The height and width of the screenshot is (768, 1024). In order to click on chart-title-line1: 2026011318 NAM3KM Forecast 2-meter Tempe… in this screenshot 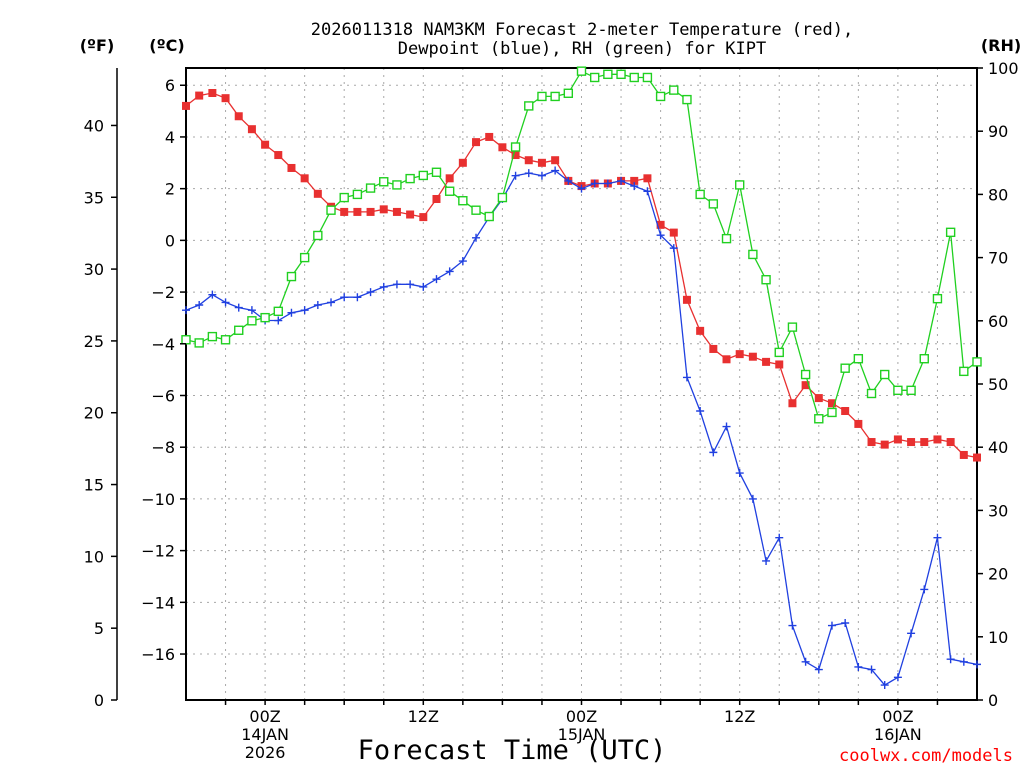, I will do `click(582, 30)`.